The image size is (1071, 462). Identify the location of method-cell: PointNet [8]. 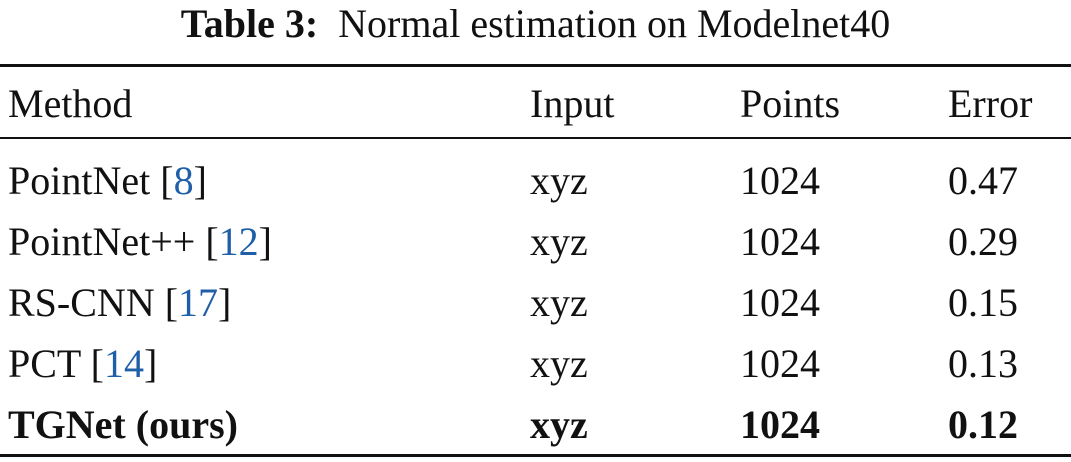
(107, 181).